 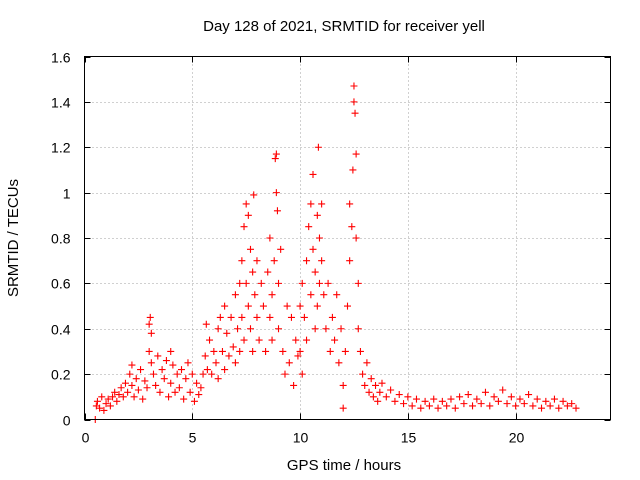 I want to click on x-tick-labels: 0 5 10 15 20, so click(x=303, y=438).